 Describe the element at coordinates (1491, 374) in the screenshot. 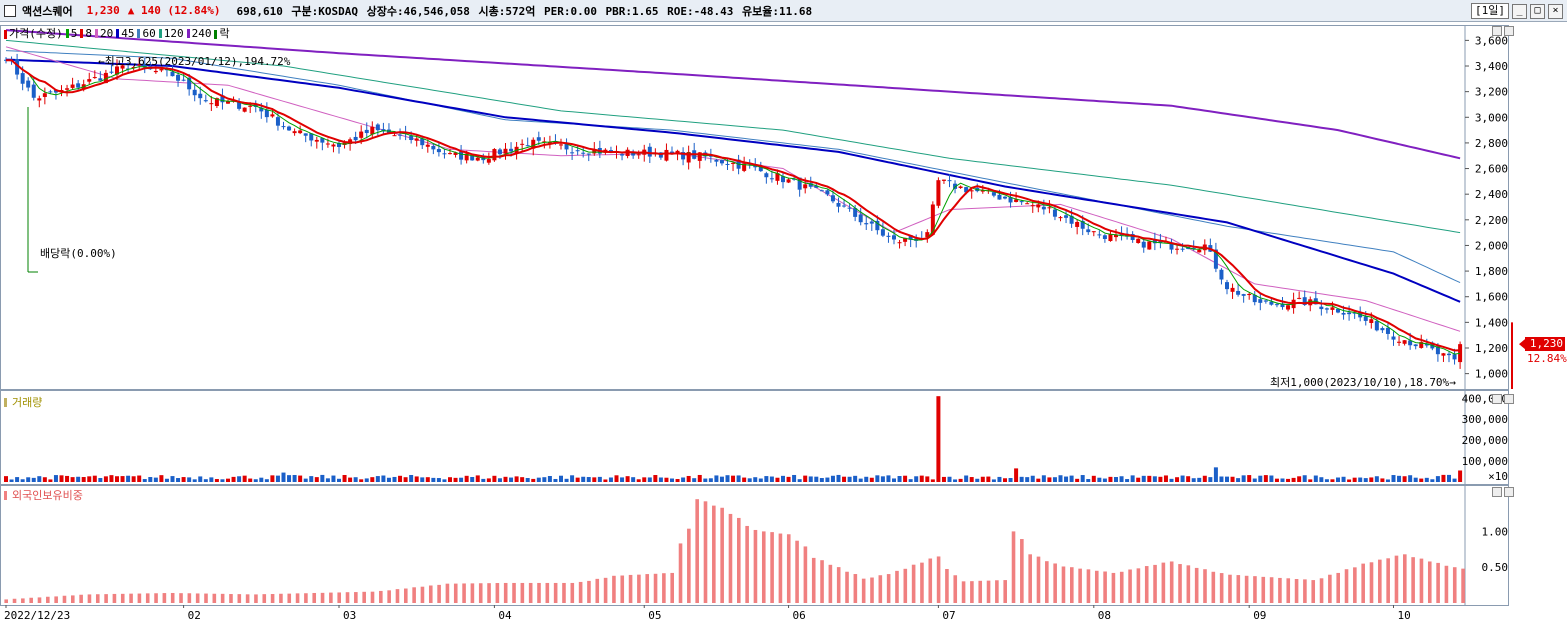

I see `y-tick-label: 1,000` at that location.